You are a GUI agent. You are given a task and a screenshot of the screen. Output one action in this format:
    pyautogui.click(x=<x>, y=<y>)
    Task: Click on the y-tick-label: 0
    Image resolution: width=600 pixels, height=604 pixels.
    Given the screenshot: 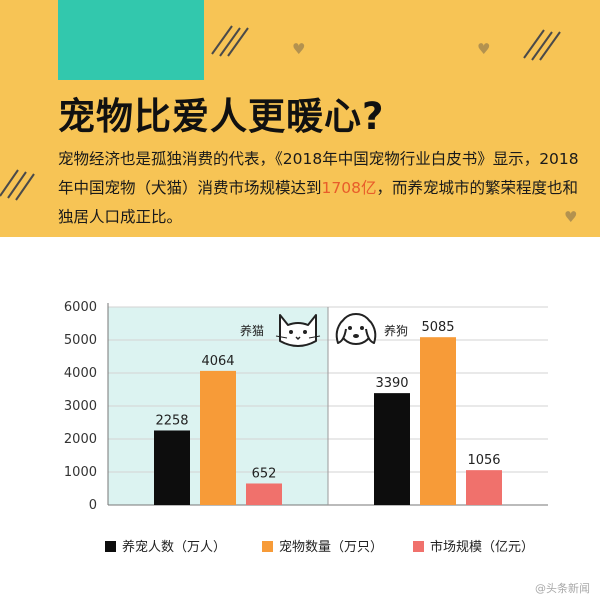 What is the action you would take?
    pyautogui.click(x=93, y=505)
    